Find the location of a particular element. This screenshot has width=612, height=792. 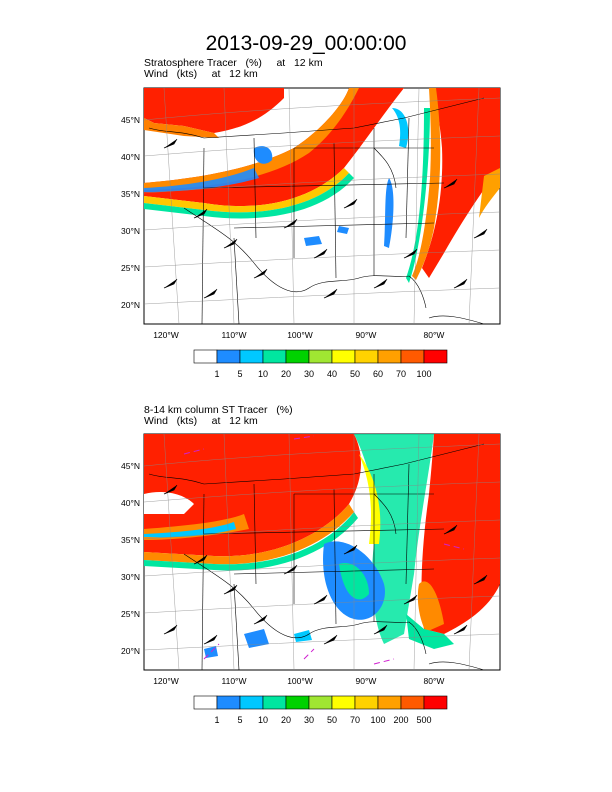

panel1-colorbar-label: 30 is located at coordinates (309, 374).